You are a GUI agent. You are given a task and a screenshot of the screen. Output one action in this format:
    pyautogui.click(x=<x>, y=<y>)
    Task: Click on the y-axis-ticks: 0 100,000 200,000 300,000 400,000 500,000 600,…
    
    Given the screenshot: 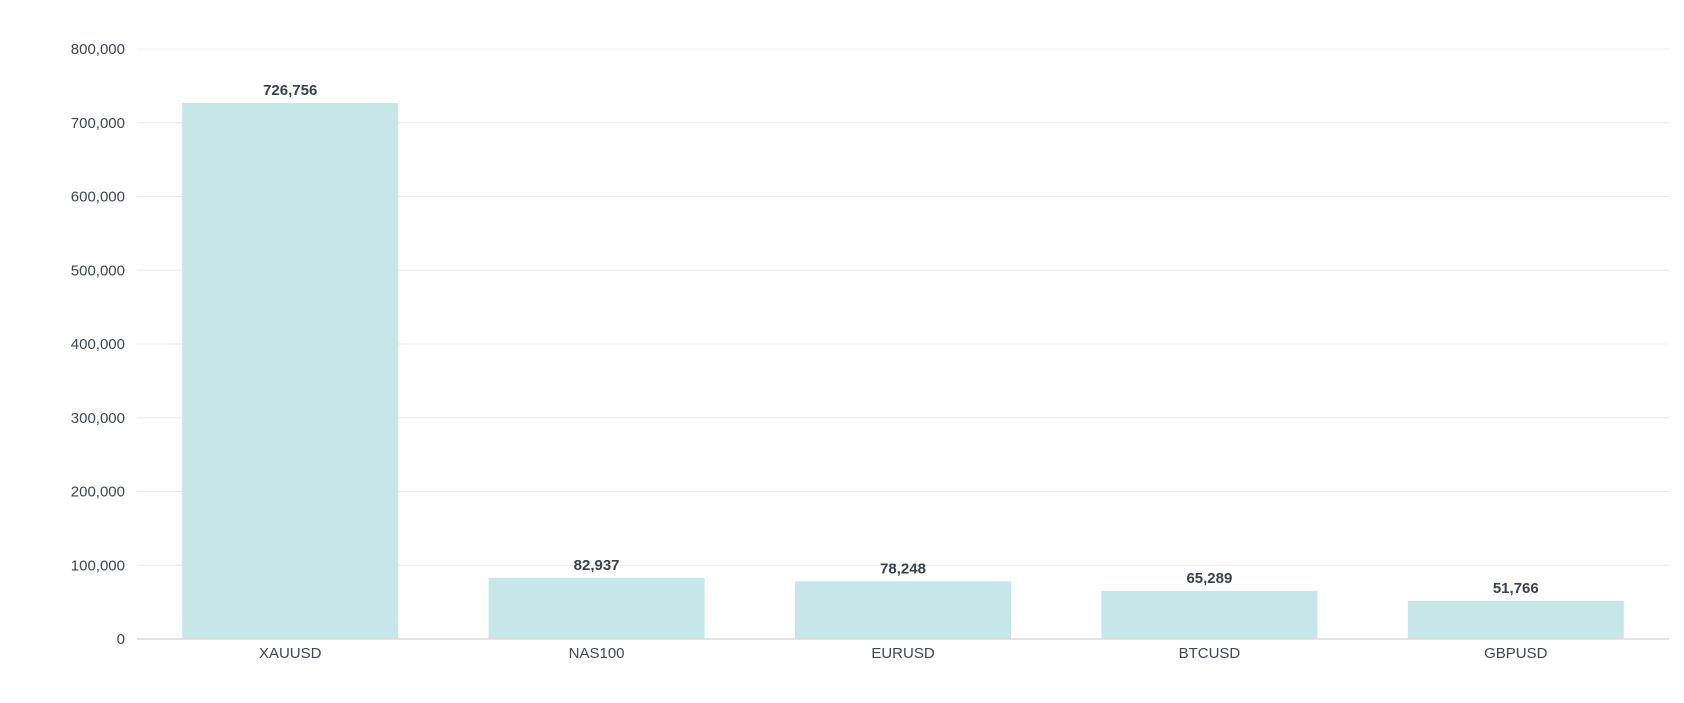 What is the action you would take?
    pyautogui.click(x=98, y=344)
    